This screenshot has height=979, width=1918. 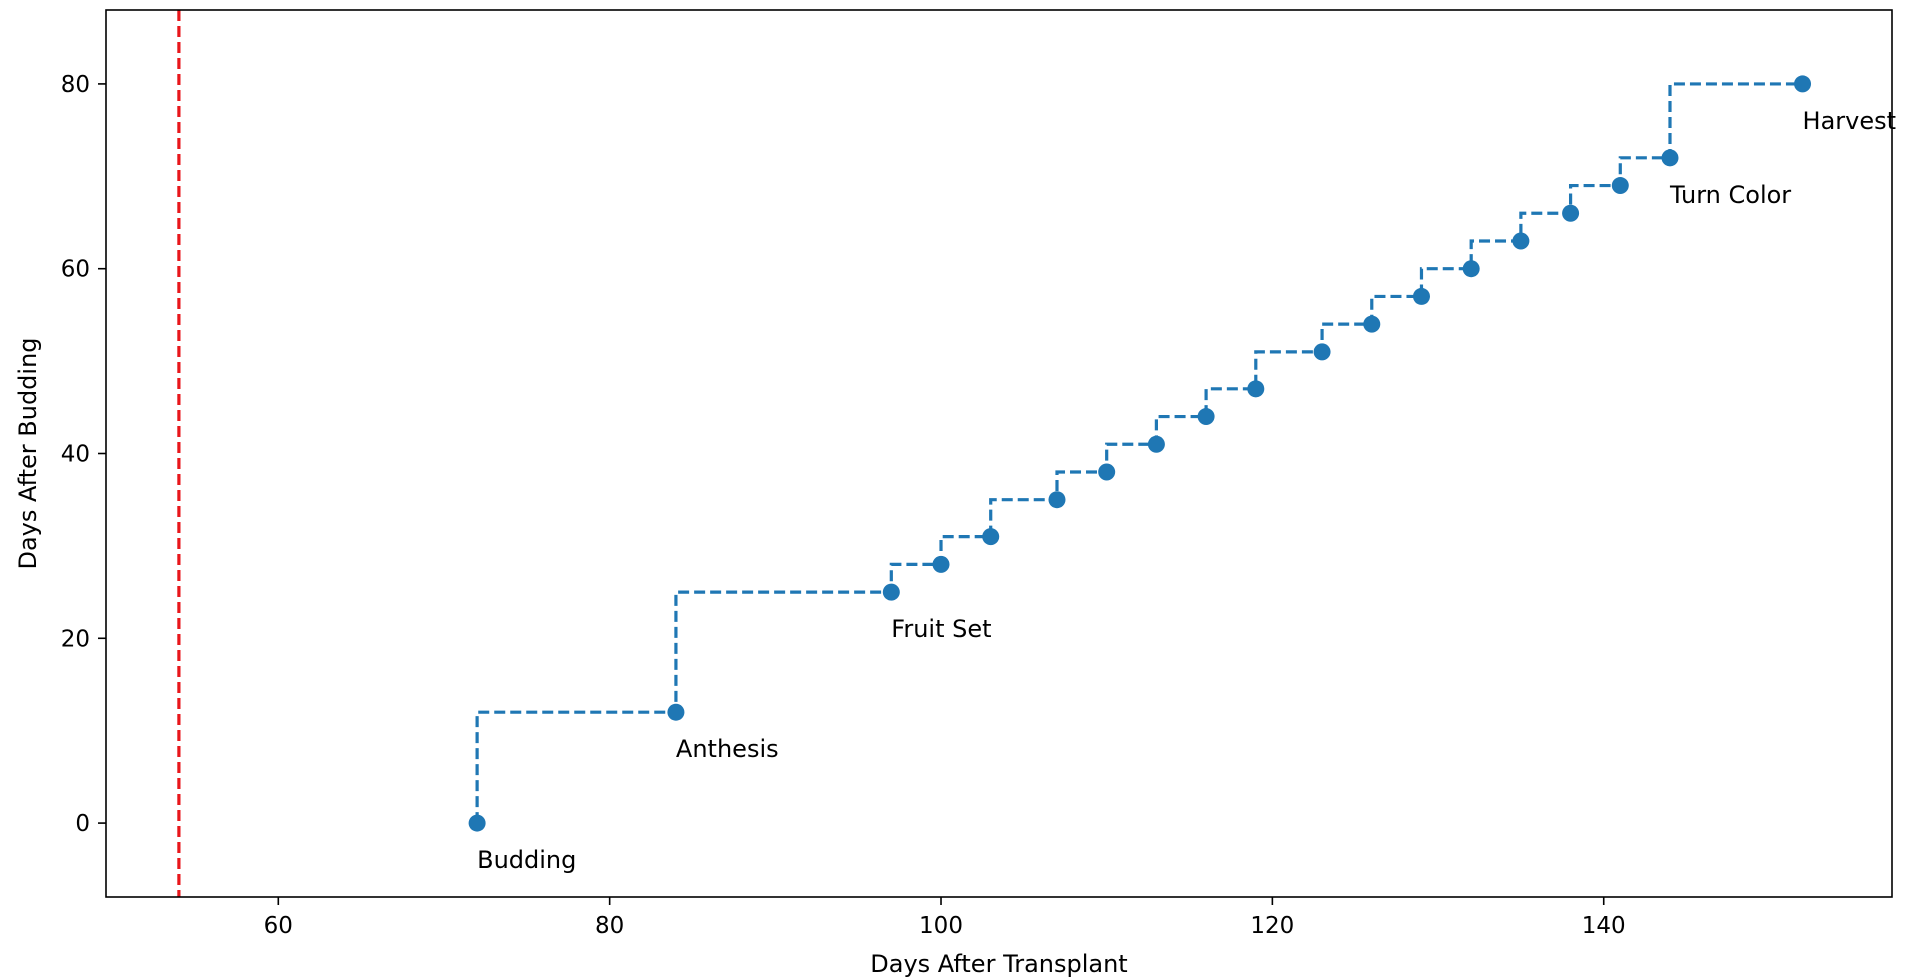 What do you see at coordinates (75, 455) in the screenshot?
I see `y-tick-label: 40` at bounding box center [75, 455].